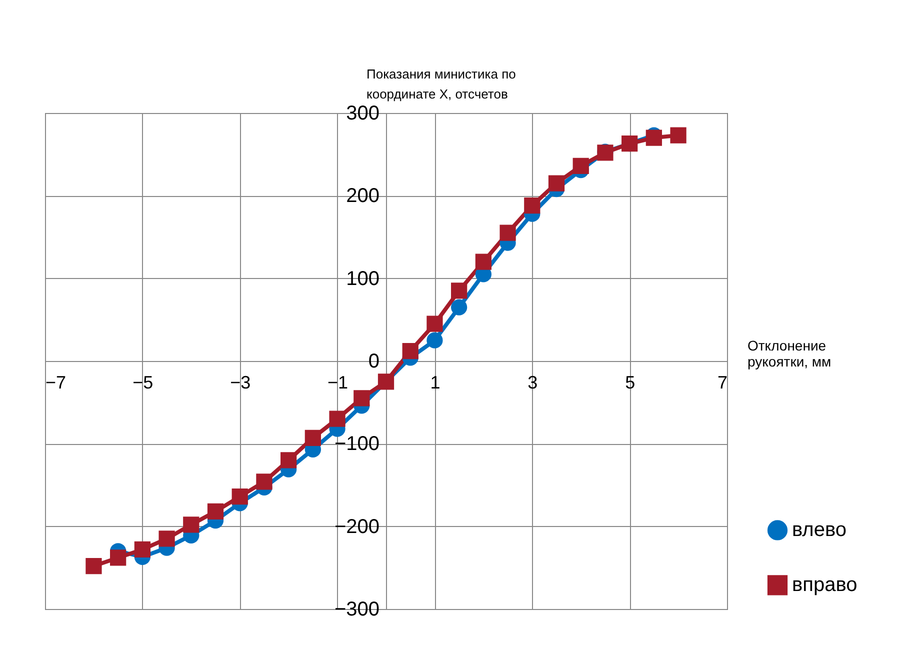  Describe the element at coordinates (722, 382) in the screenshot. I see `x-tick-label: 7` at that location.